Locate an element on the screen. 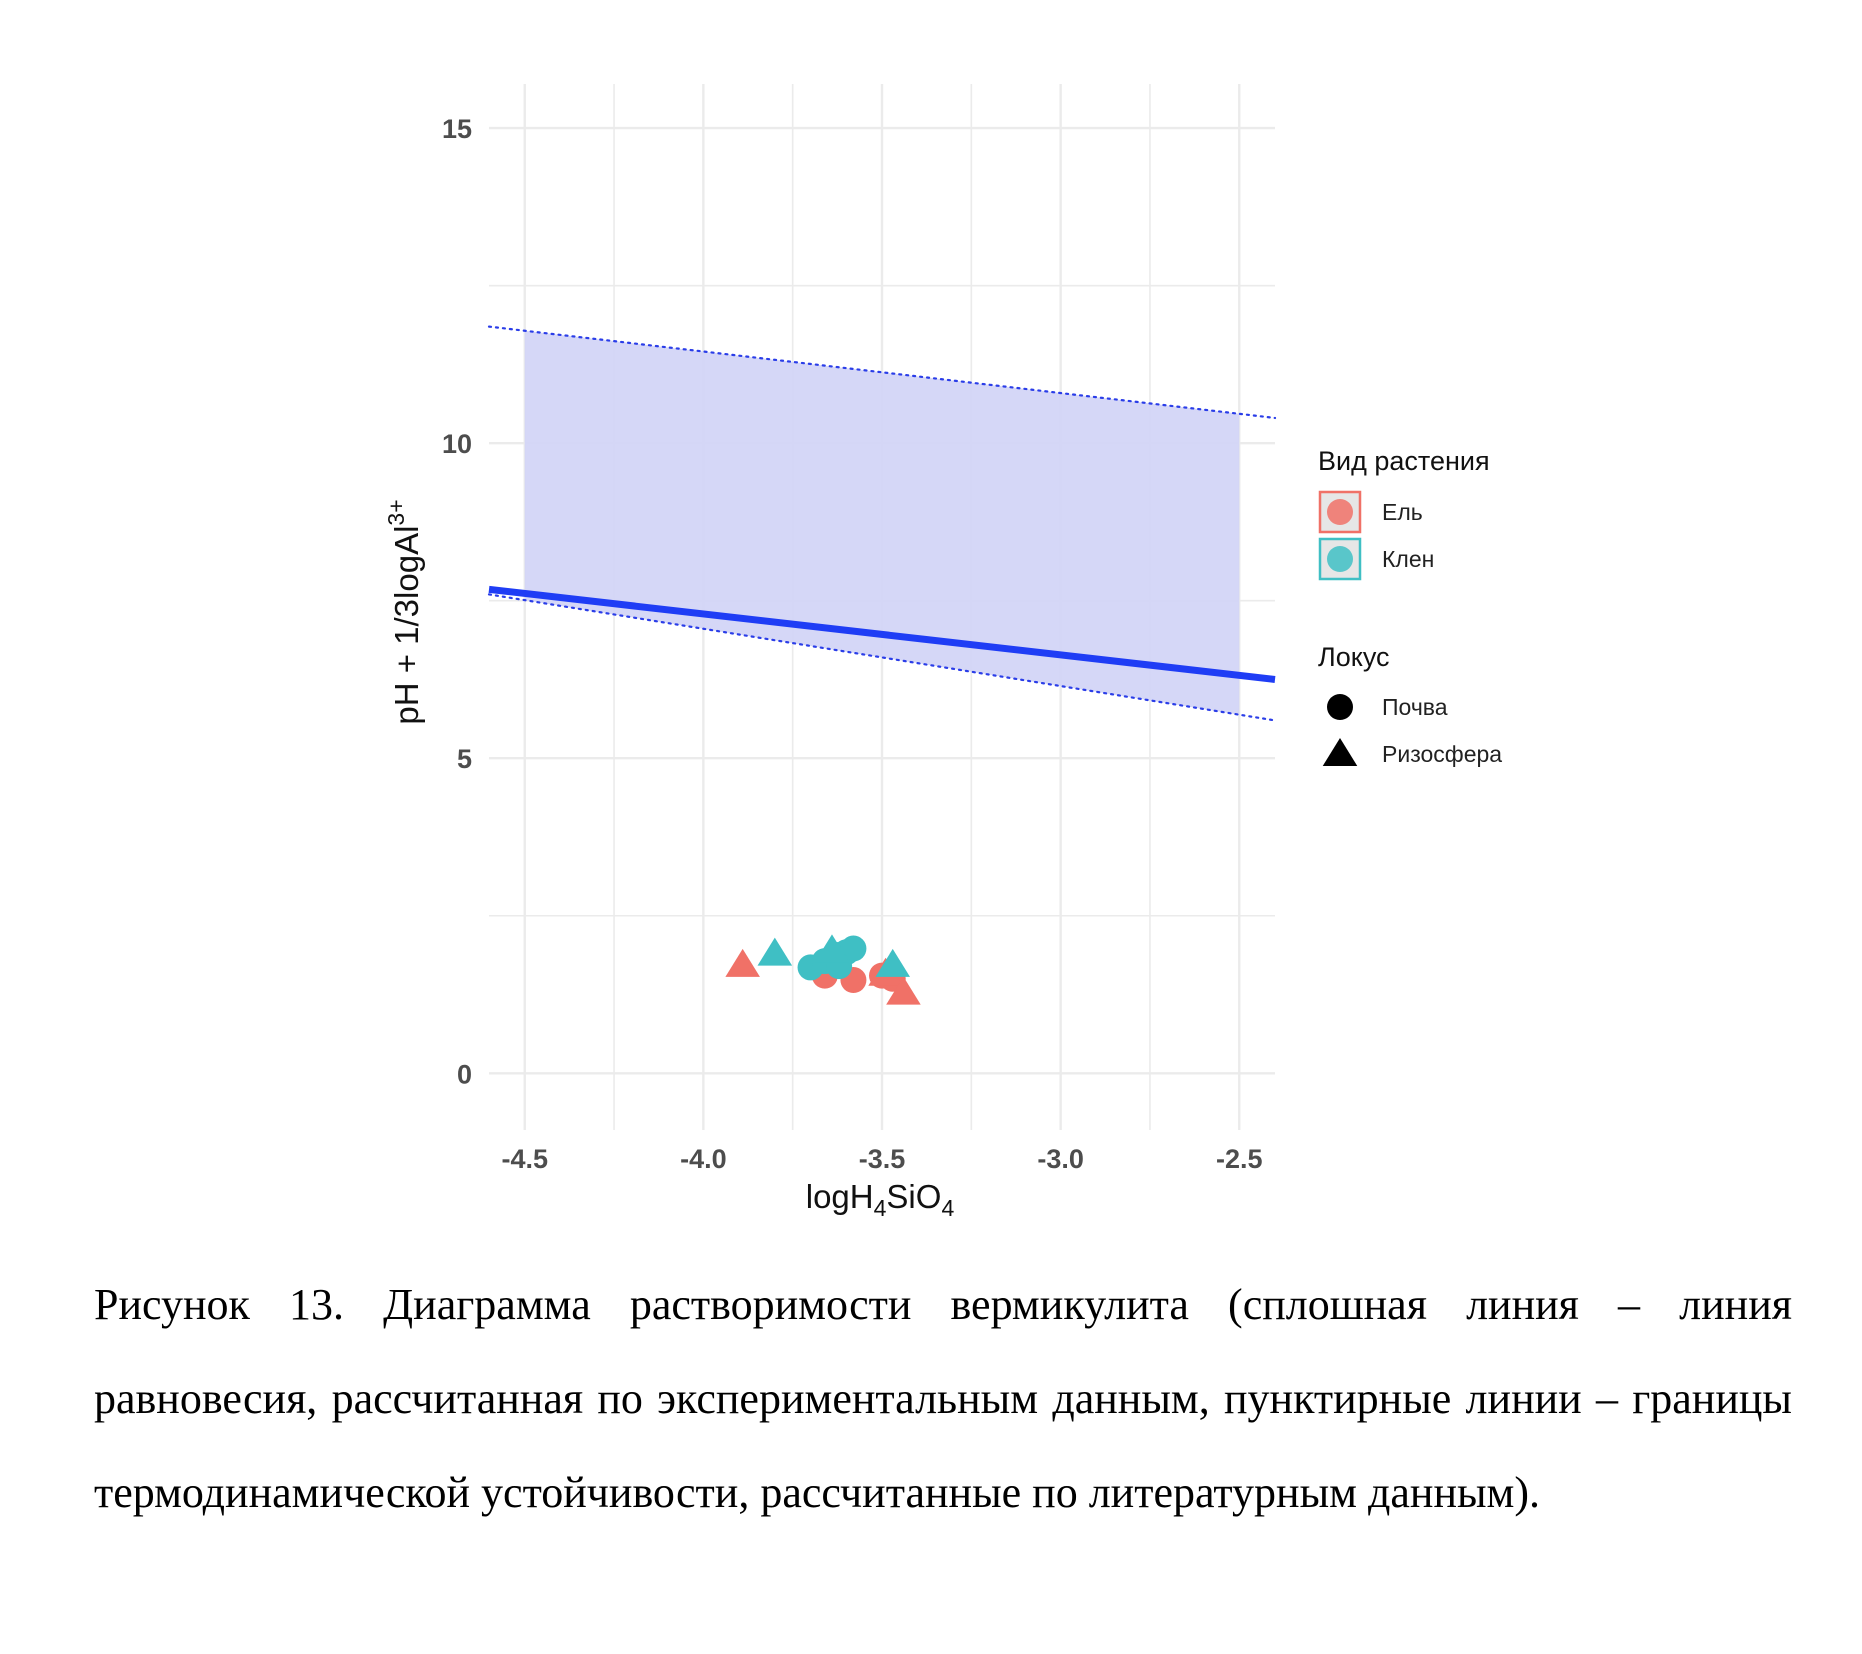 The height and width of the screenshot is (1654, 1862). lower-boundary-line is located at coordinates (882, 657).